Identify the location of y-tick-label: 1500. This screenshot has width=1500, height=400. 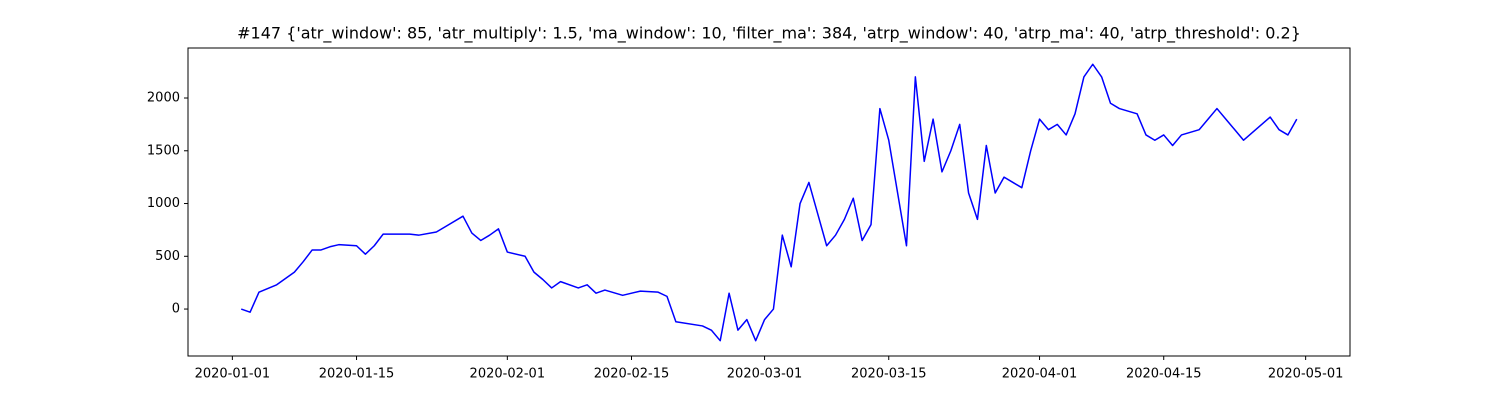
(163, 150).